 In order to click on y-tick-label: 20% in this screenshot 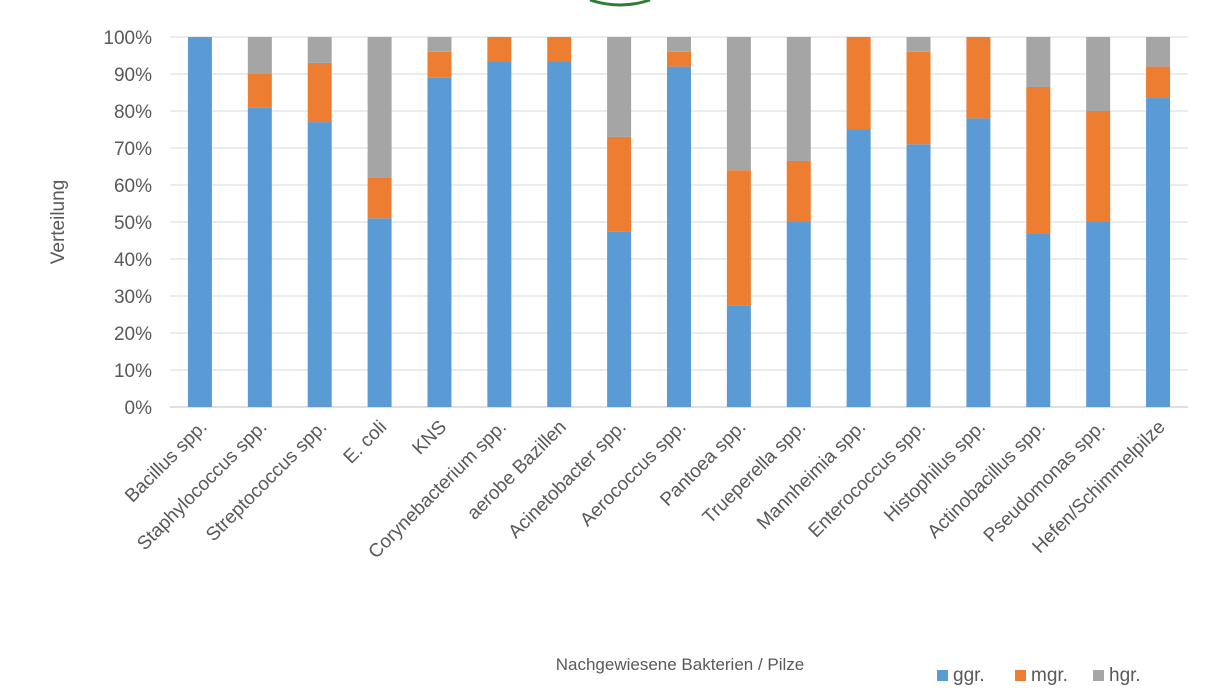, I will do `click(133, 334)`.